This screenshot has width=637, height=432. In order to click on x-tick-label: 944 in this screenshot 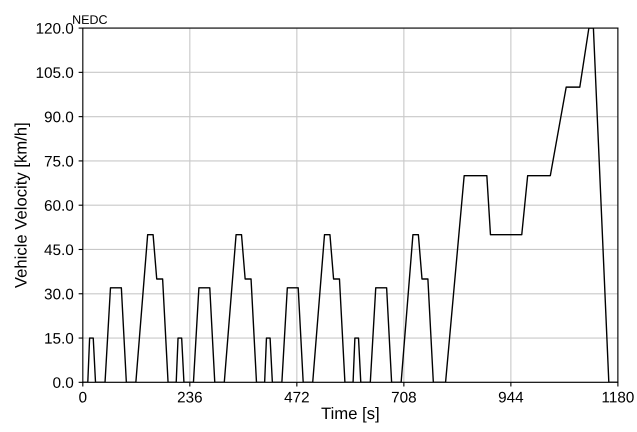, I will do `click(511, 397)`.